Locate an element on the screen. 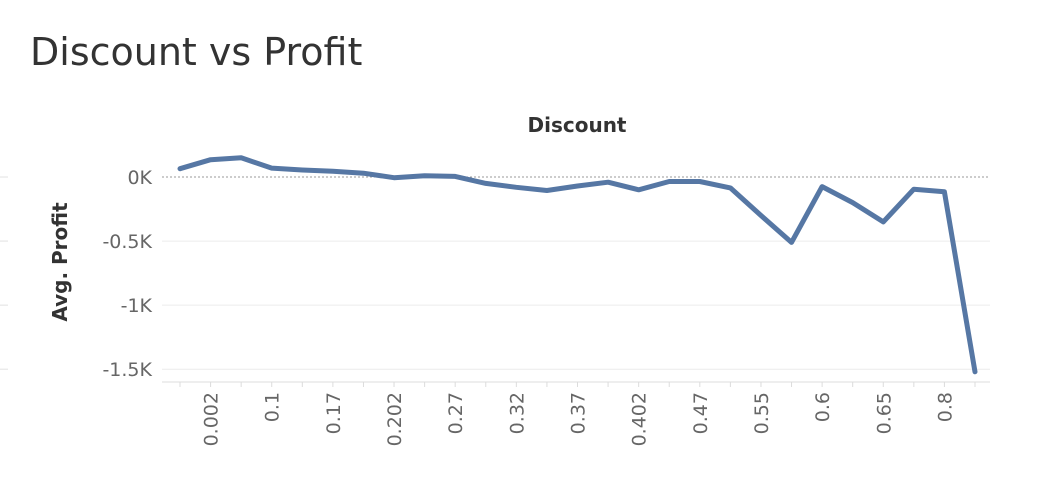 This screenshot has height=496, width=1056. x-tick-marks is located at coordinates (577, 384).